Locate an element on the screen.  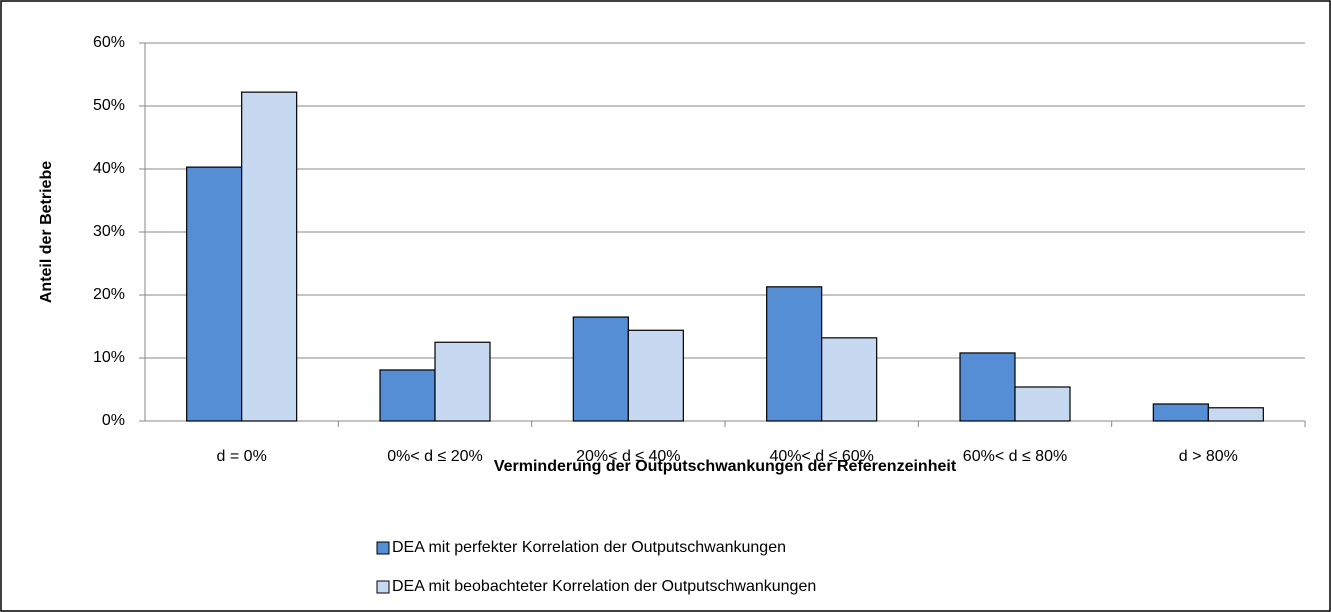
y-tick-label: 30% is located at coordinates (109, 231).